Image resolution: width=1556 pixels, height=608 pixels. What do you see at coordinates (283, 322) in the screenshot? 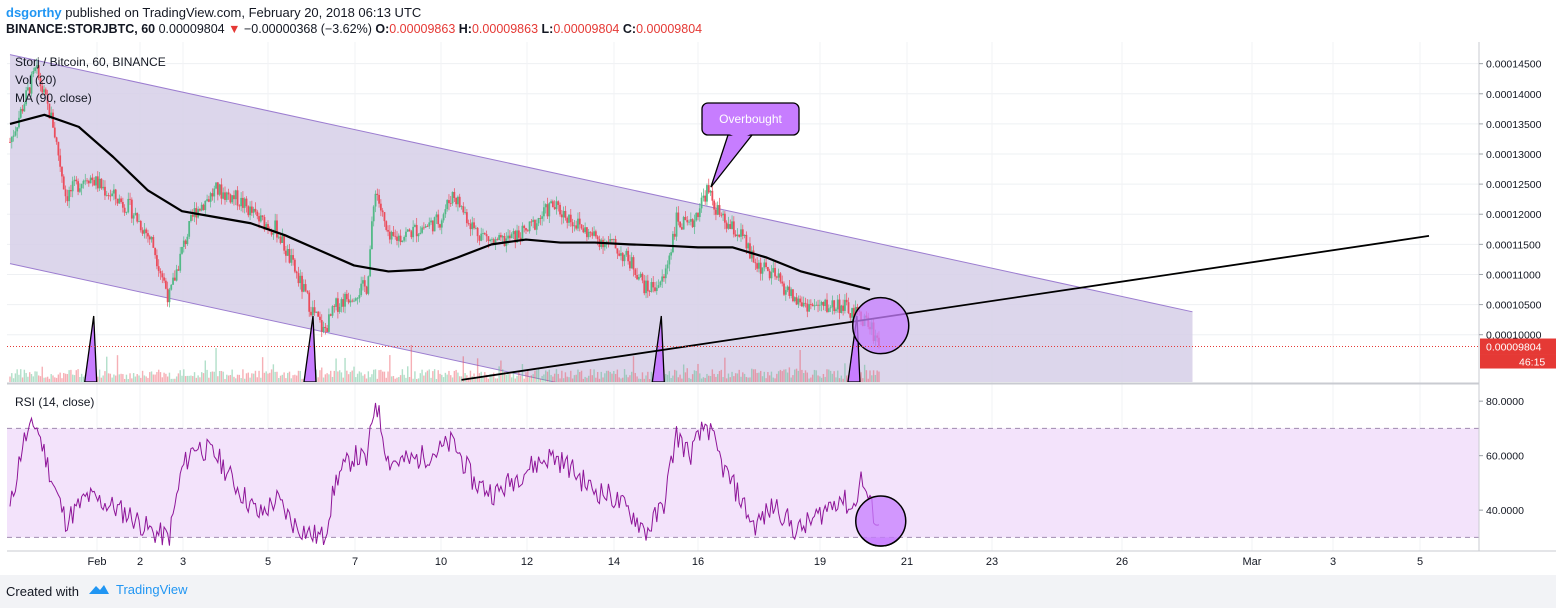
I see `channel-lower-line` at bounding box center [283, 322].